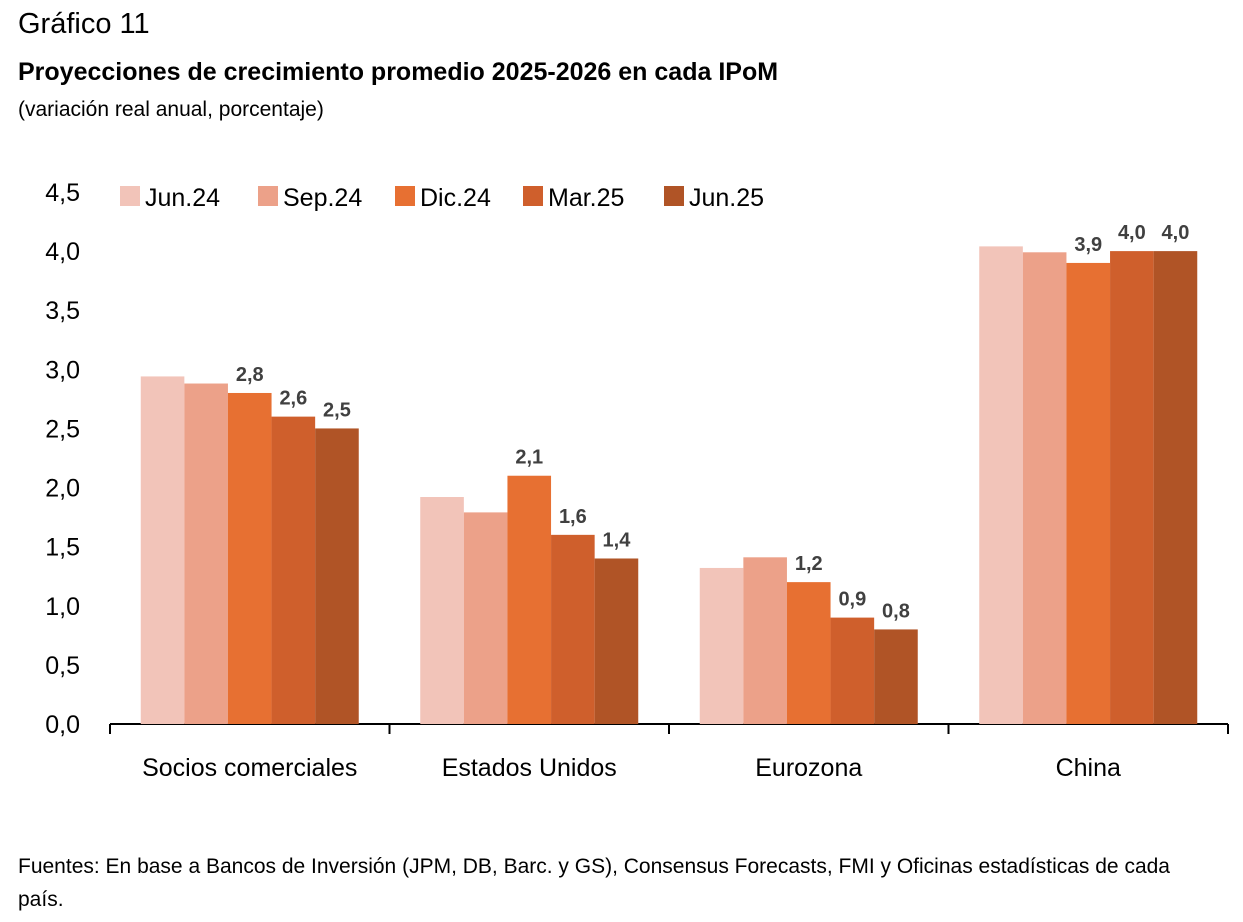 The height and width of the screenshot is (922, 1243). What do you see at coordinates (62, 193) in the screenshot?
I see `y-tick-label: 4,5` at bounding box center [62, 193].